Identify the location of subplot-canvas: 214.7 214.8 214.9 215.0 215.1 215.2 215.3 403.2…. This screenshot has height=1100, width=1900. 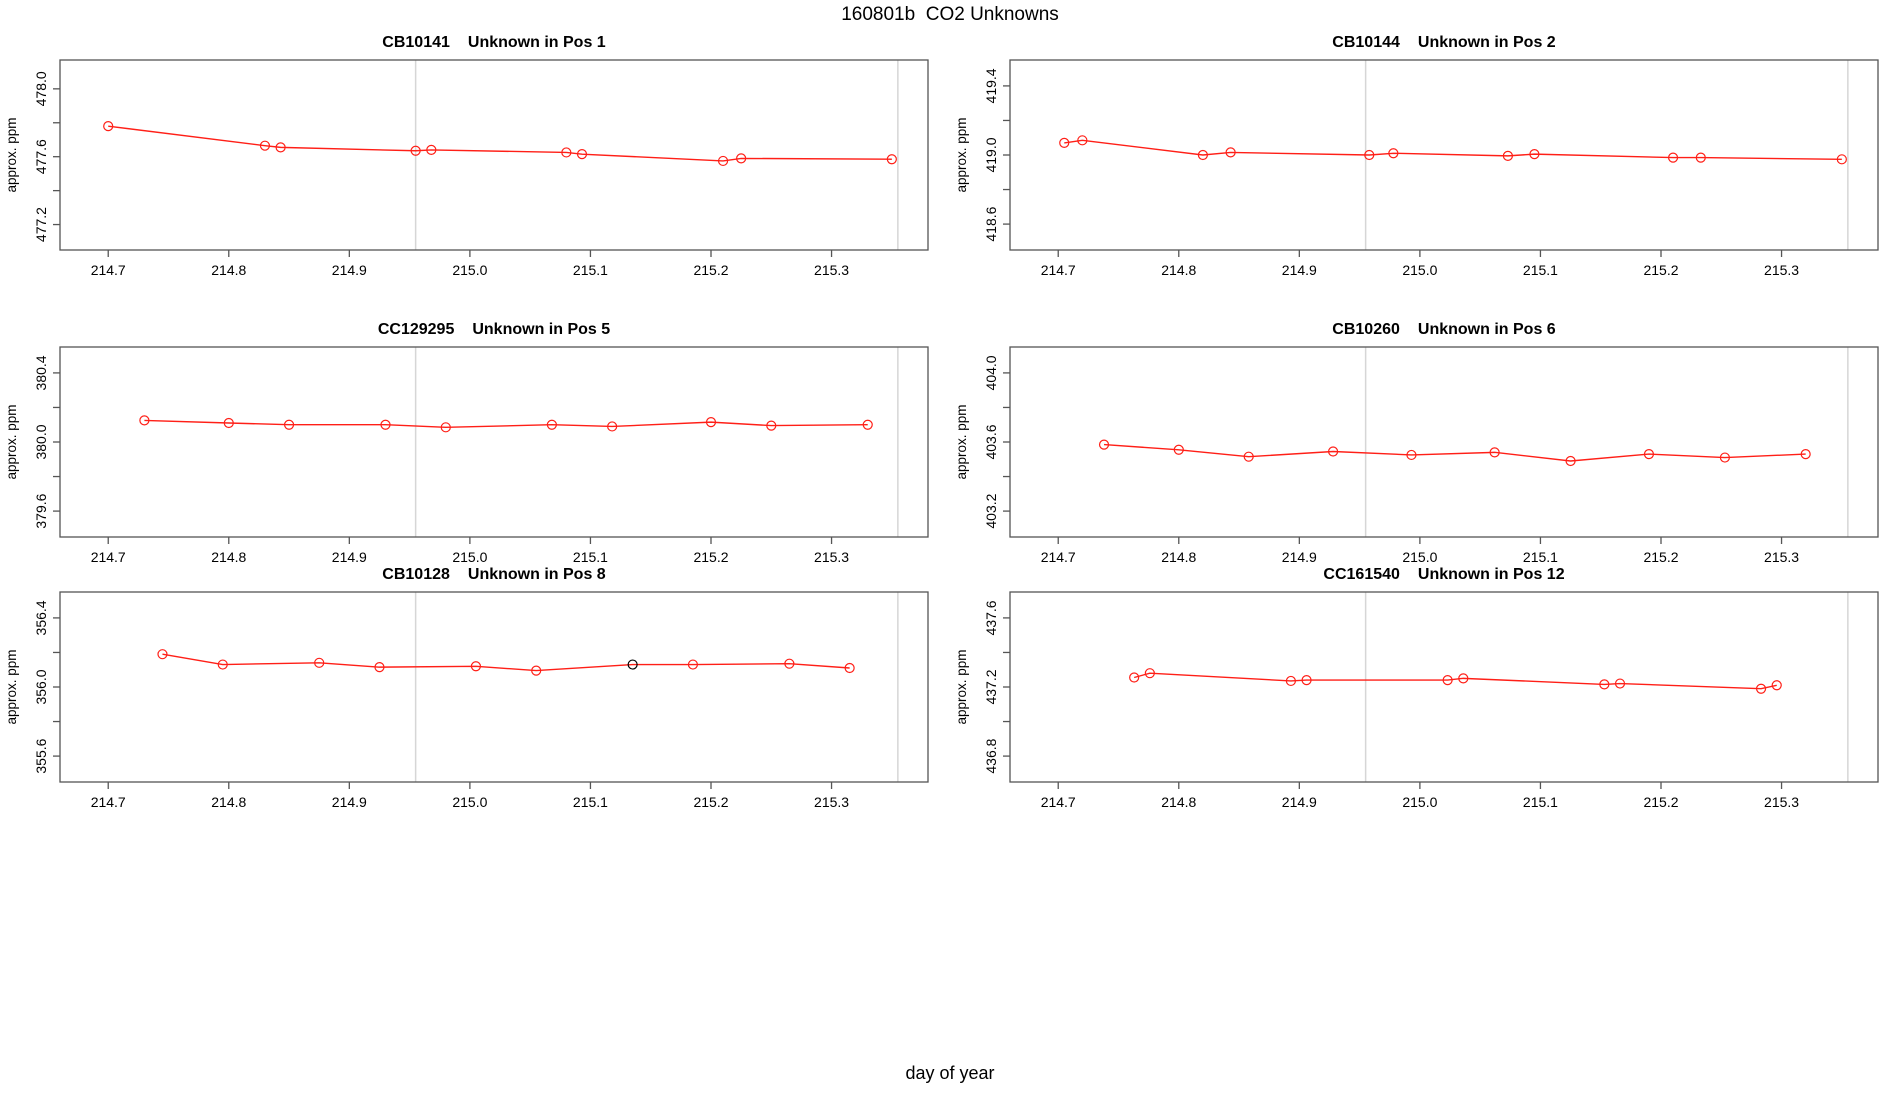
(1416, 443).